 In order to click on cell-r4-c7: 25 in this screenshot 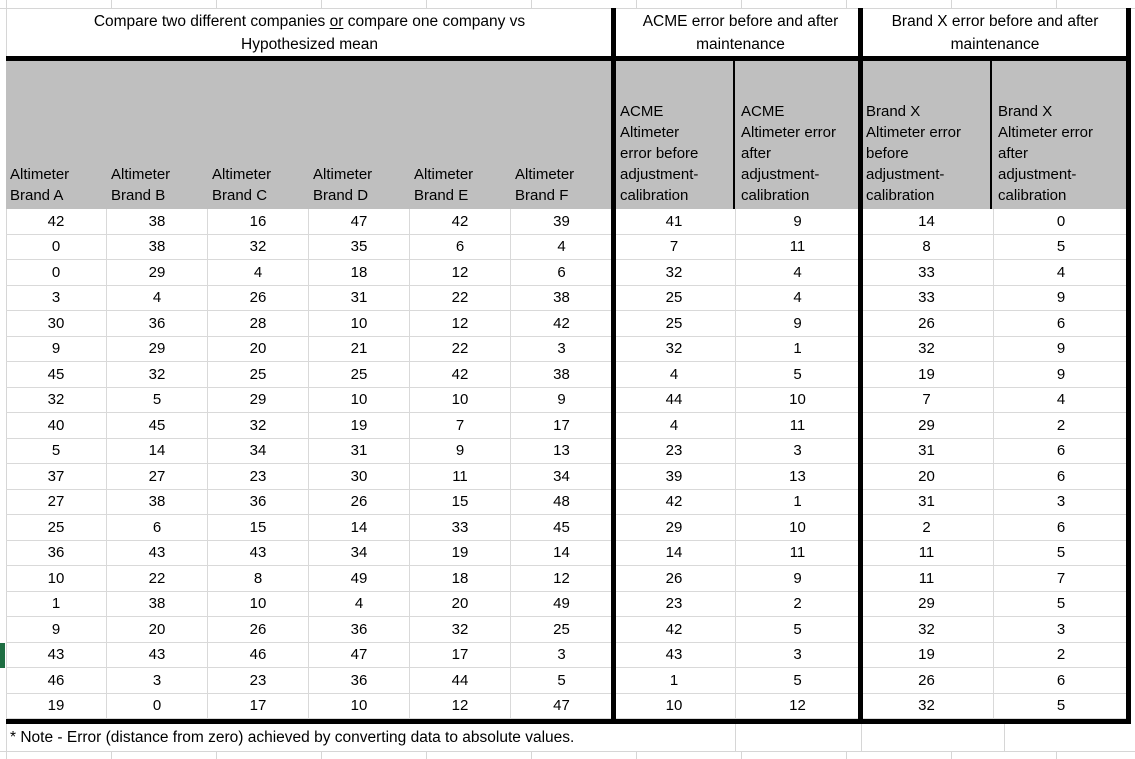, I will do `click(674, 298)`.